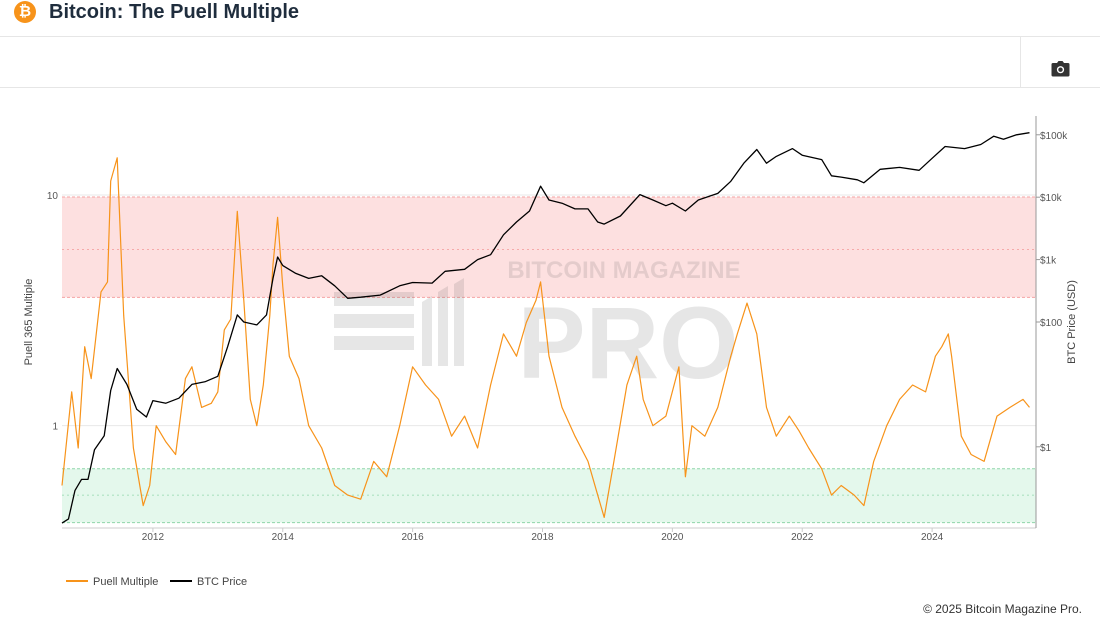 This screenshot has width=1100, height=618. Describe the element at coordinates (1046, 448) in the screenshot. I see `right-tick-label-4: $1` at that location.